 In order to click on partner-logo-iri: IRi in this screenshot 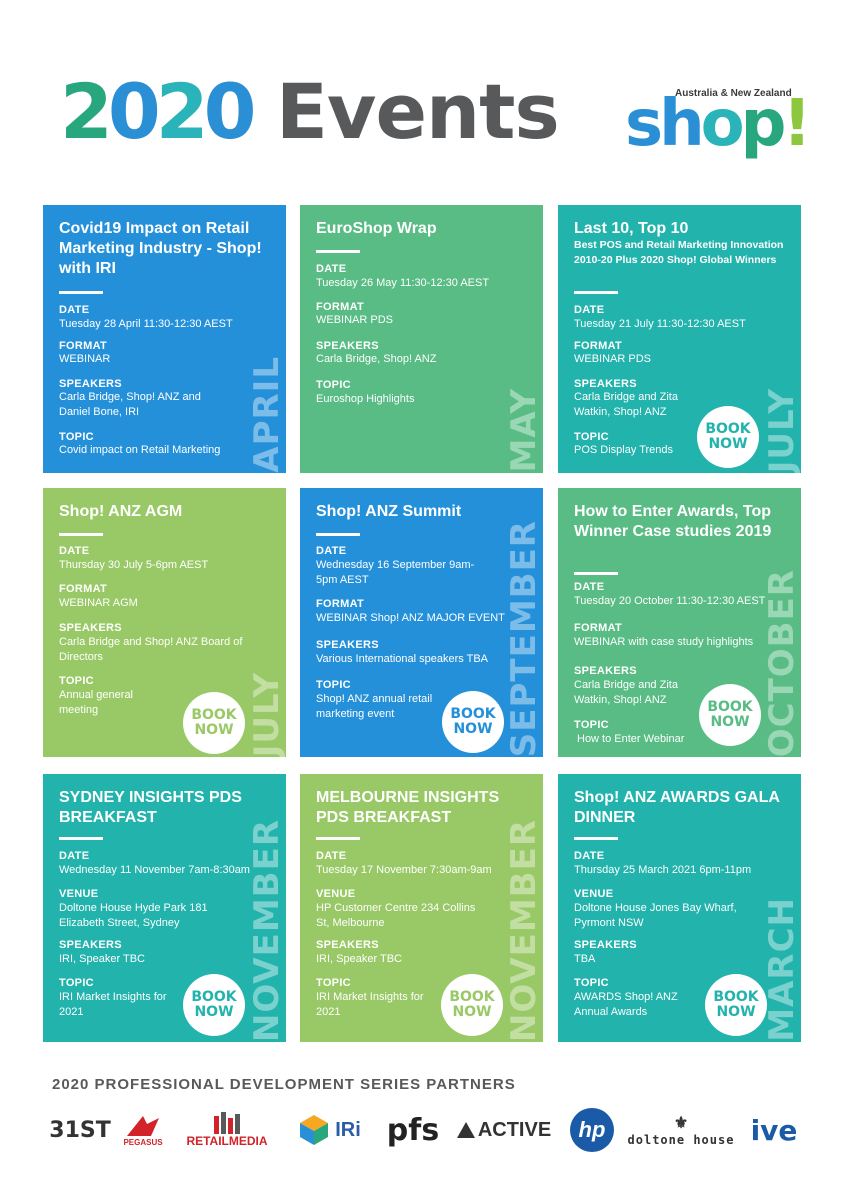, I will do `click(329, 1130)`.